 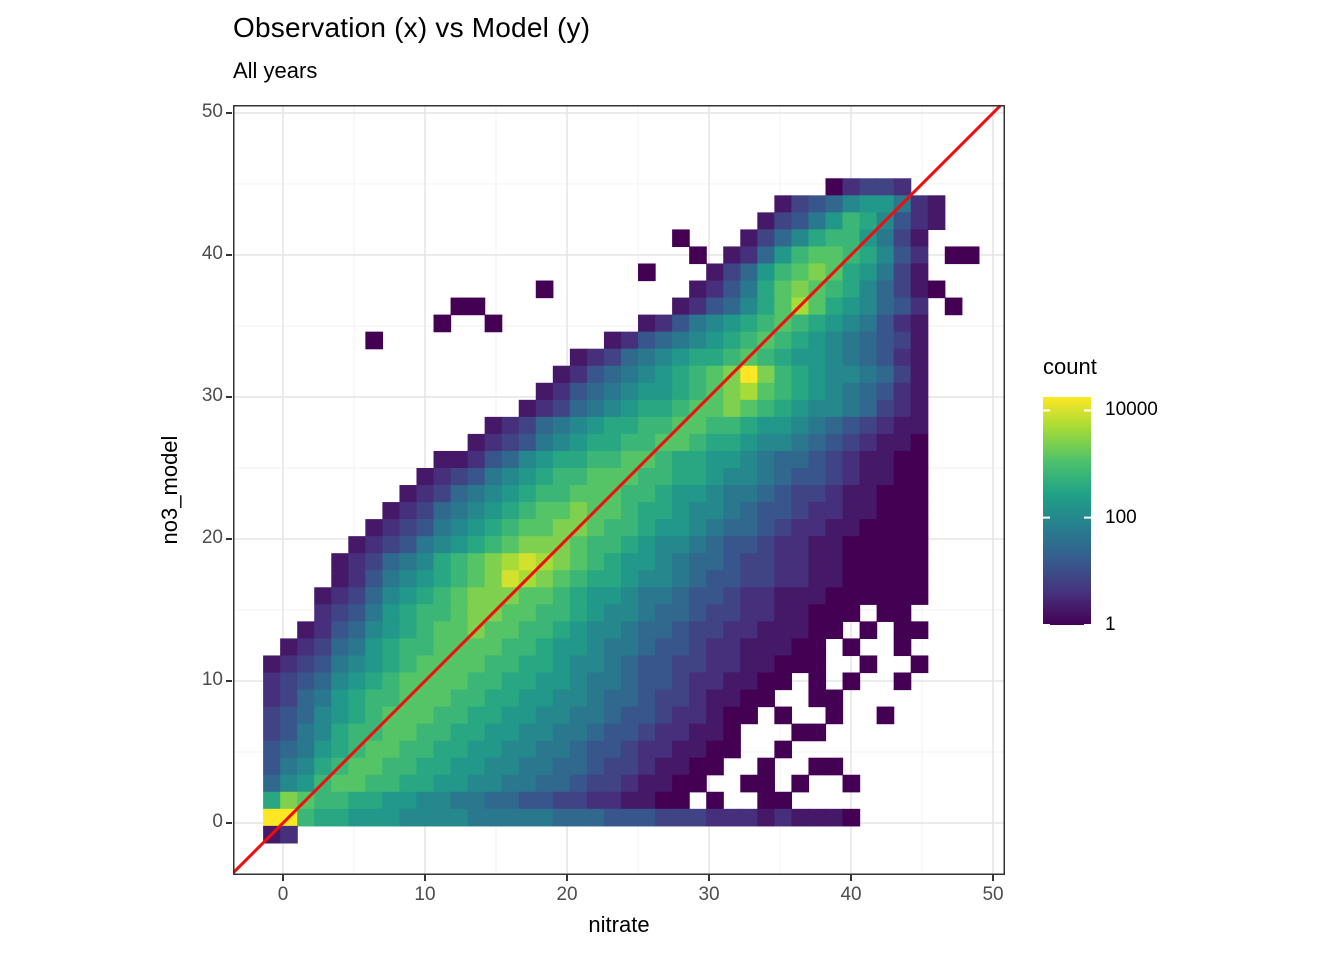 What do you see at coordinates (229, 823) in the screenshot?
I see `y-tick-mark` at bounding box center [229, 823].